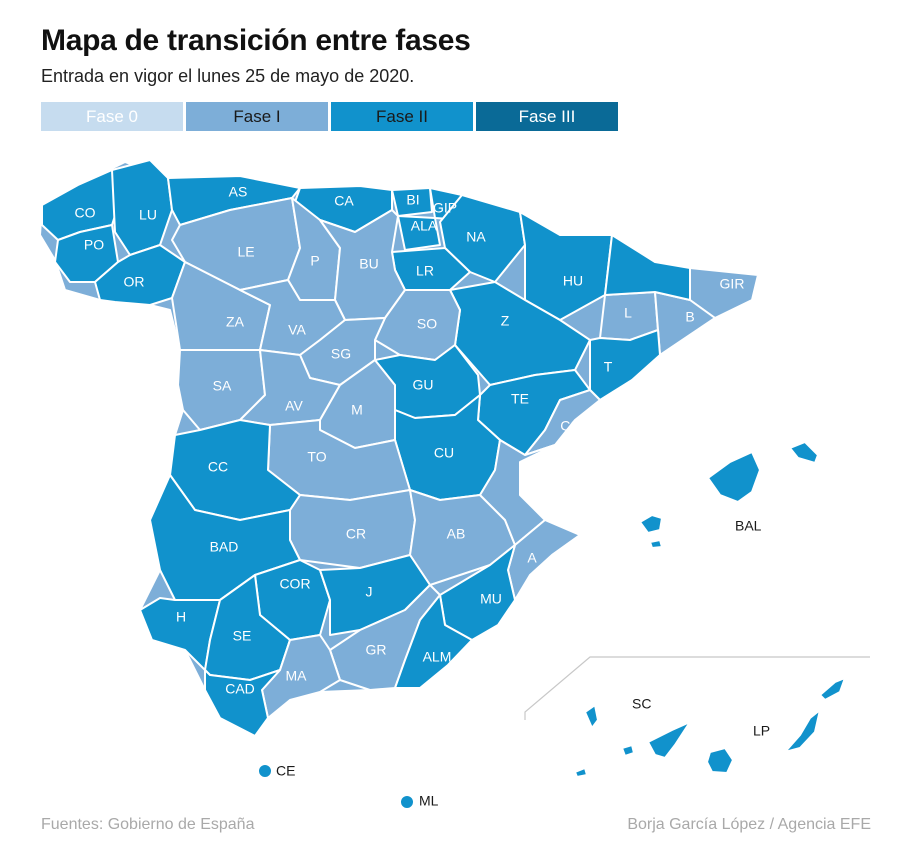 The width and height of the screenshot is (900, 842). I want to click on legend-fase-1: Fase I, so click(257, 116).